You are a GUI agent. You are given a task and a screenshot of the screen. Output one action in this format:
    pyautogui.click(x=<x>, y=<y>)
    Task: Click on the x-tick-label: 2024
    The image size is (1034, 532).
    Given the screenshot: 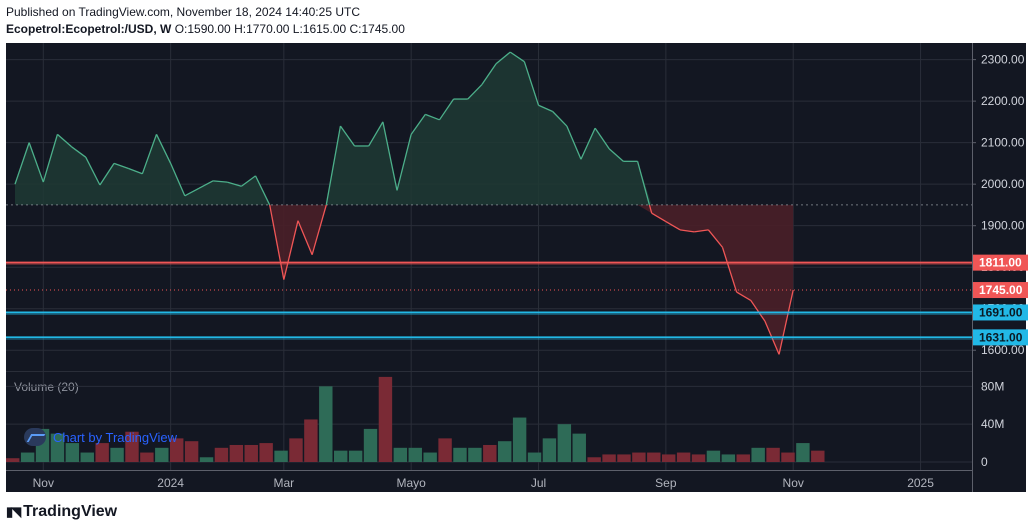 What is the action you would take?
    pyautogui.click(x=170, y=483)
    